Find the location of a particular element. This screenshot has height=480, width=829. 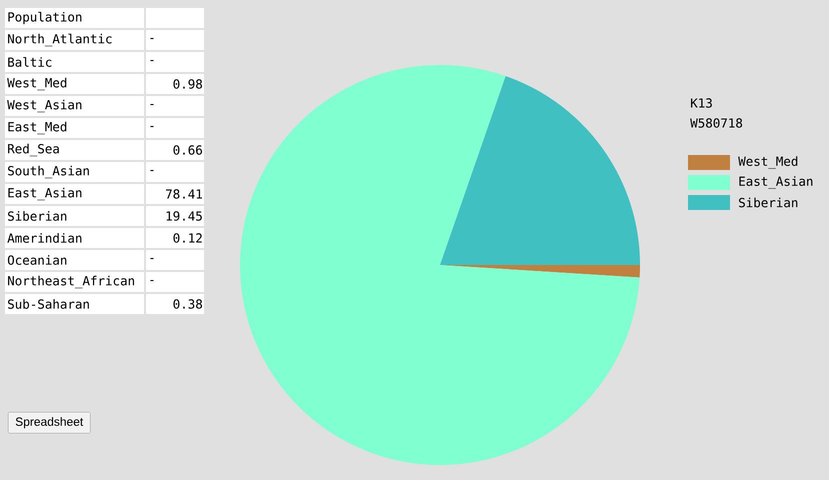

category-label: Sub-Saharan is located at coordinates (48, 304).